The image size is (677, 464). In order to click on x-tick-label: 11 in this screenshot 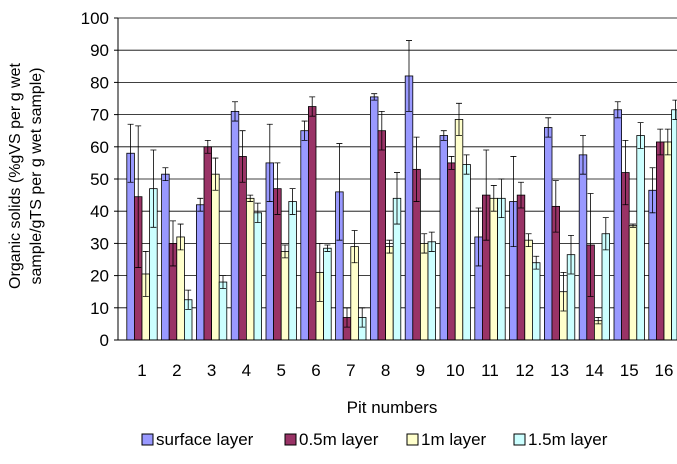, I will do `click(490, 370)`.